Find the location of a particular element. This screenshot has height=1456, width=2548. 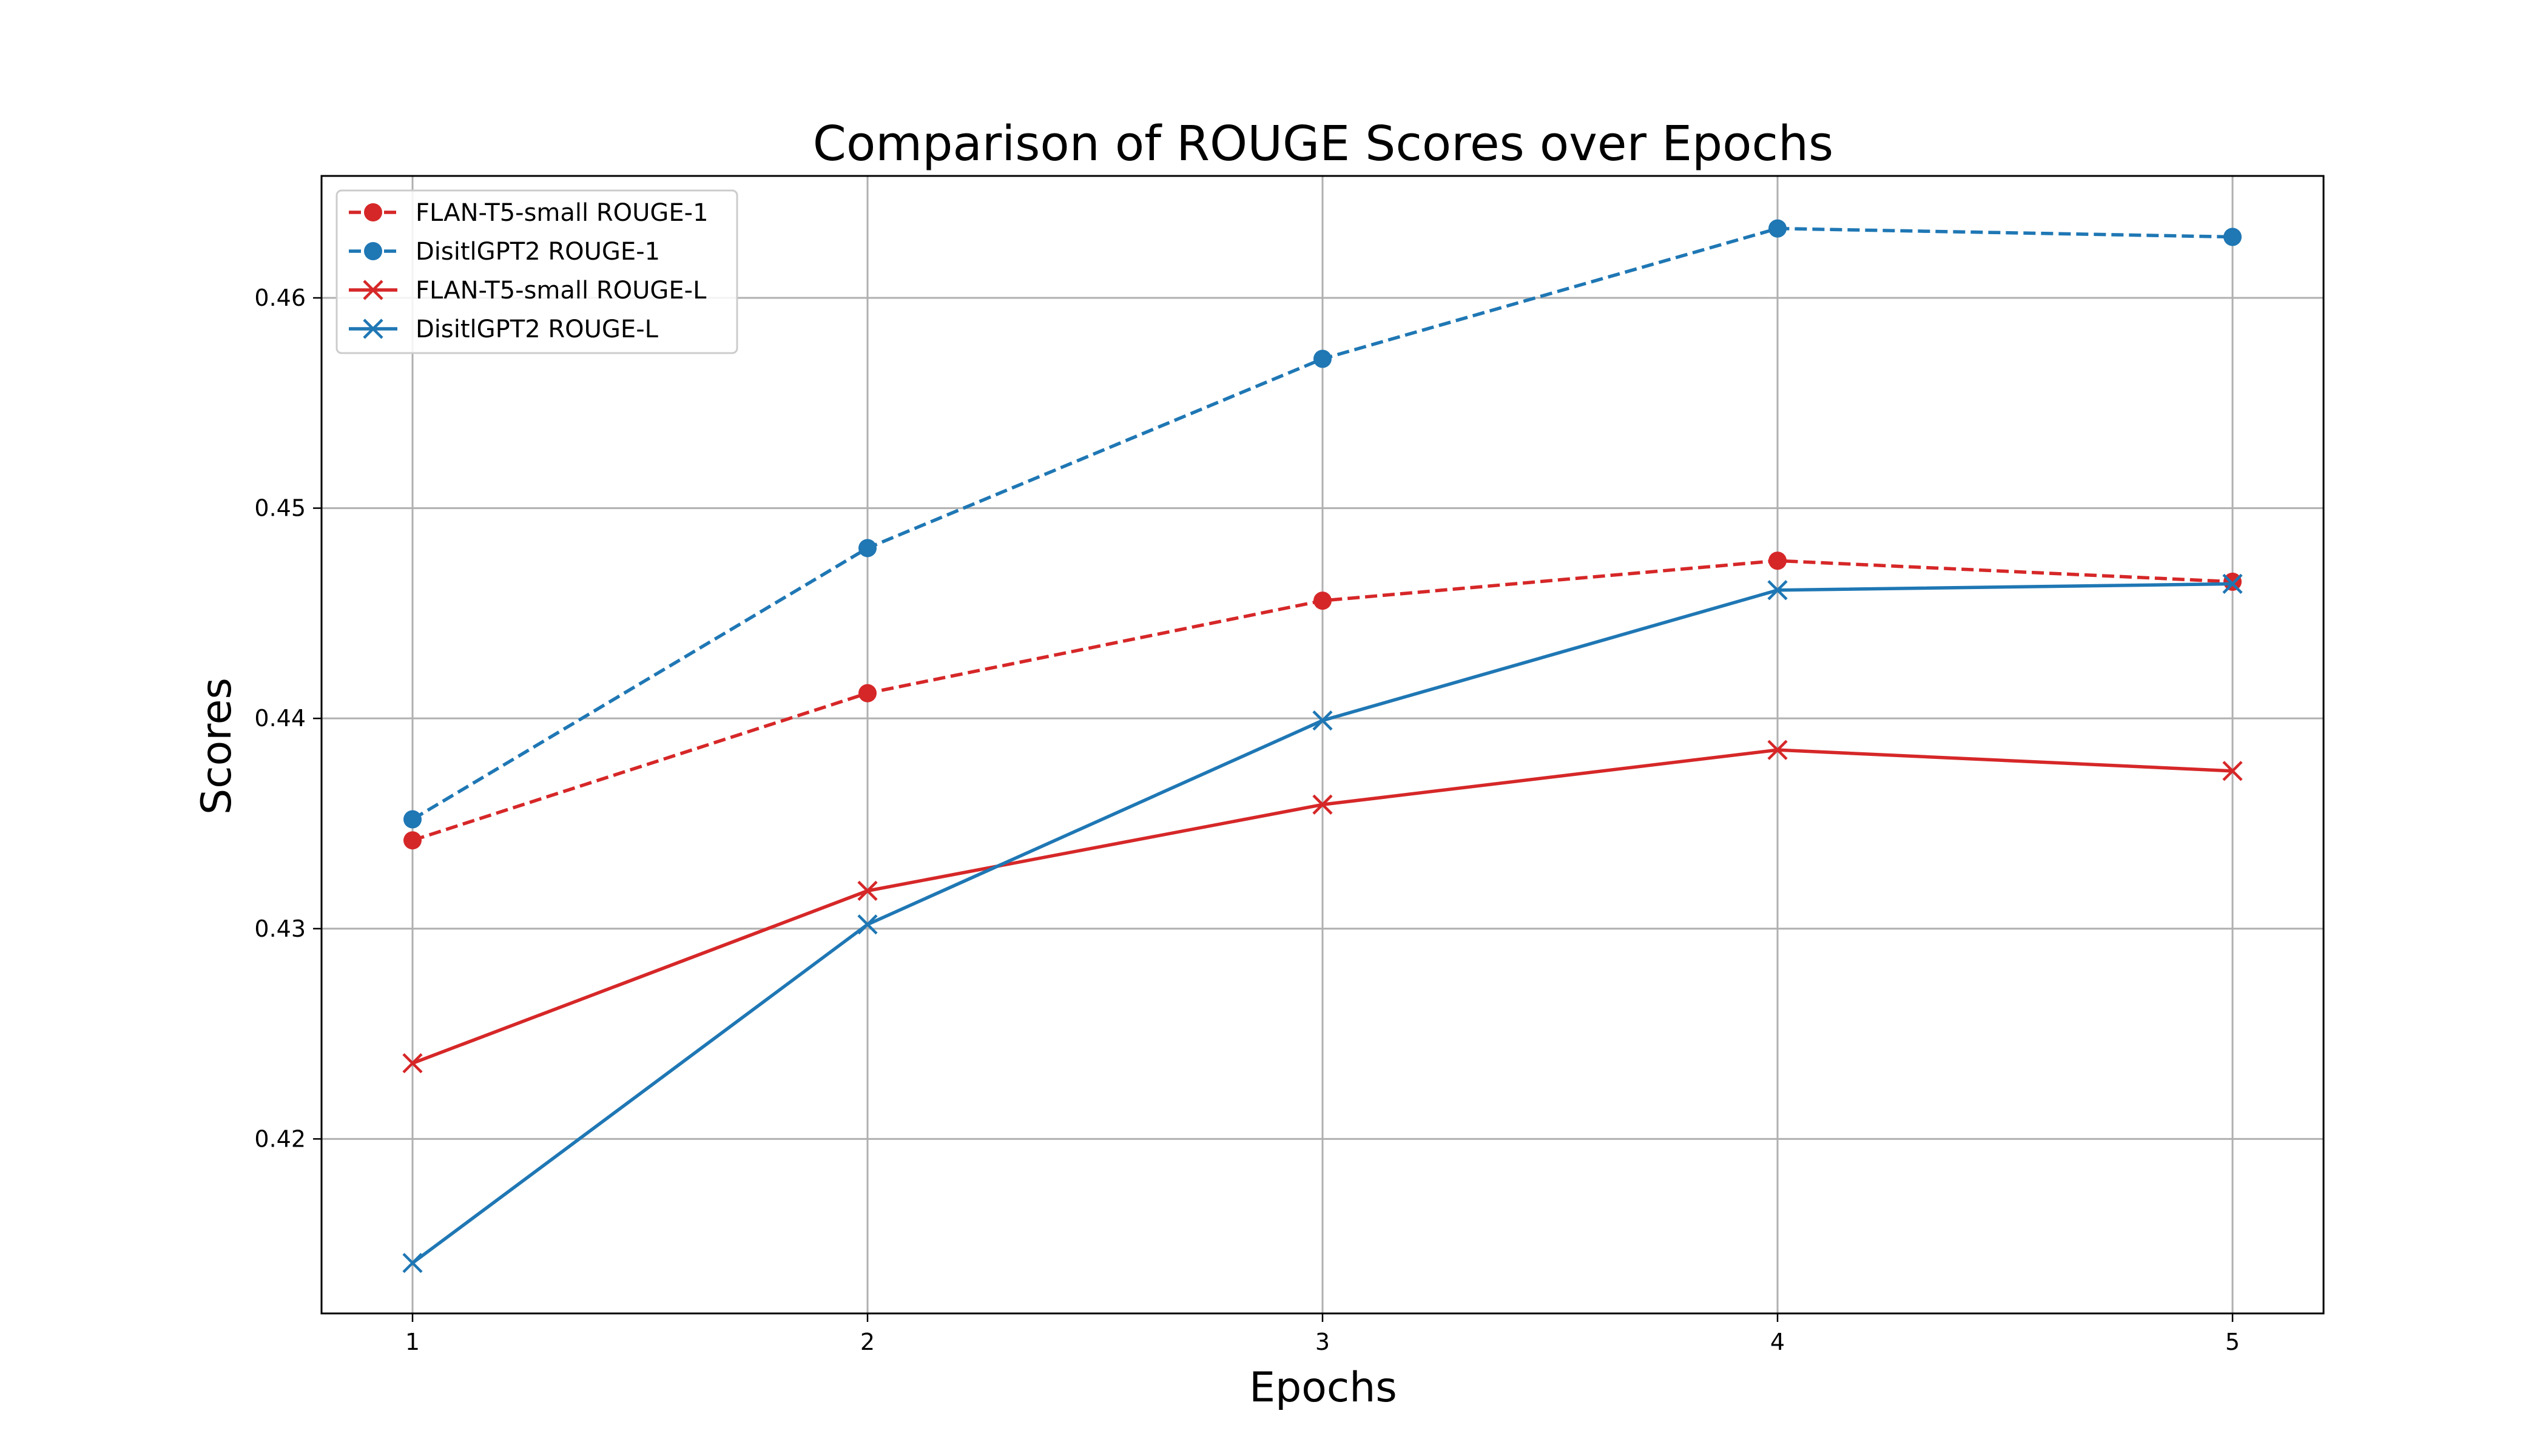

y-tick-label: 0.46 is located at coordinates (280, 298).